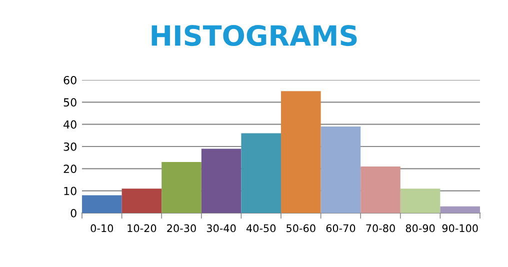  I want to click on x-tick-label: 20-30, so click(181, 228).